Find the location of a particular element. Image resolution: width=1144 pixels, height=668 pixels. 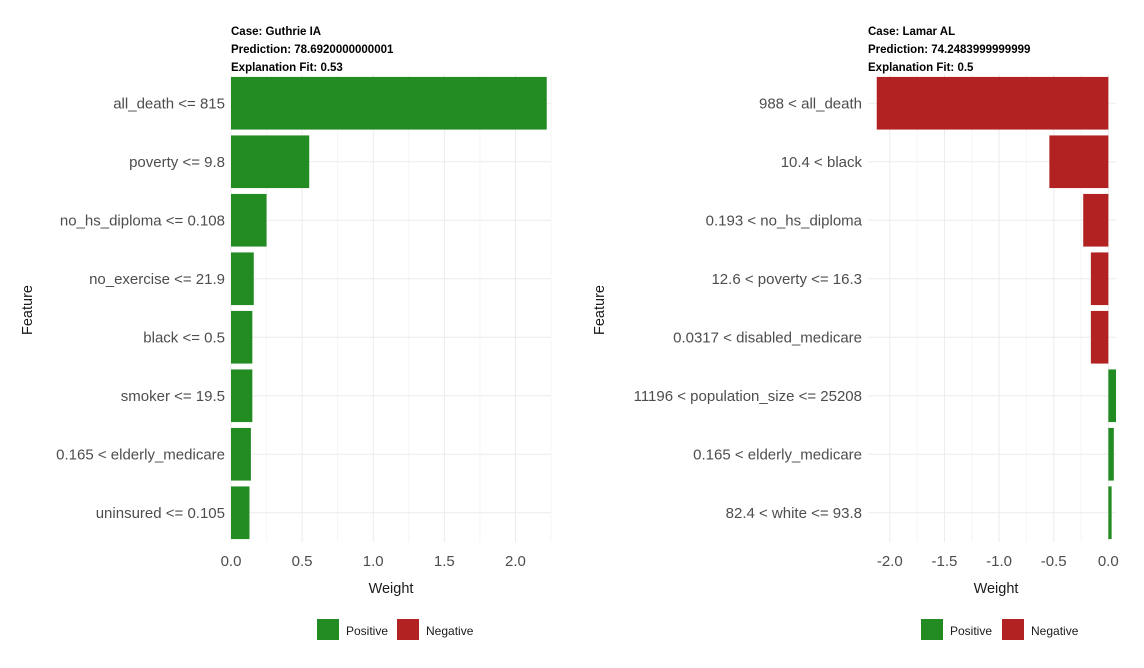

panel-2-feature-label: 82.4 < white <= 93.8 is located at coordinates (794, 513).